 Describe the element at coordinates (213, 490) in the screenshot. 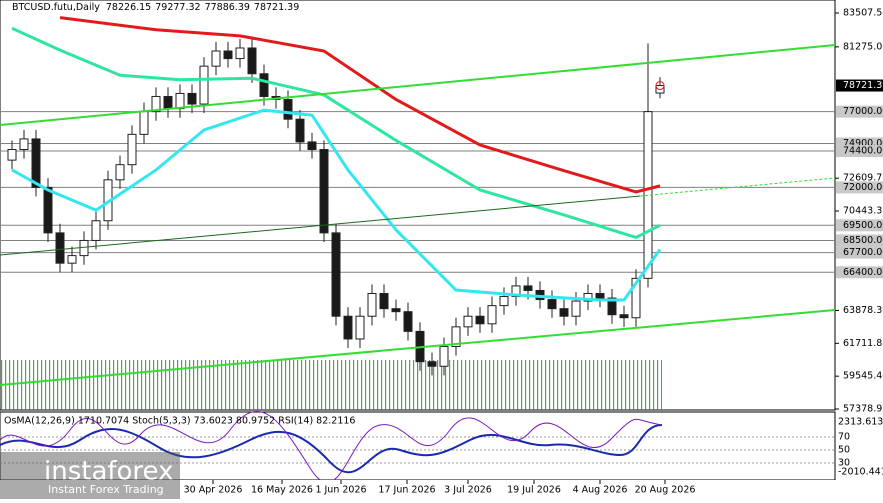

I see `x-tick-label: 30 Apr 2026` at that location.